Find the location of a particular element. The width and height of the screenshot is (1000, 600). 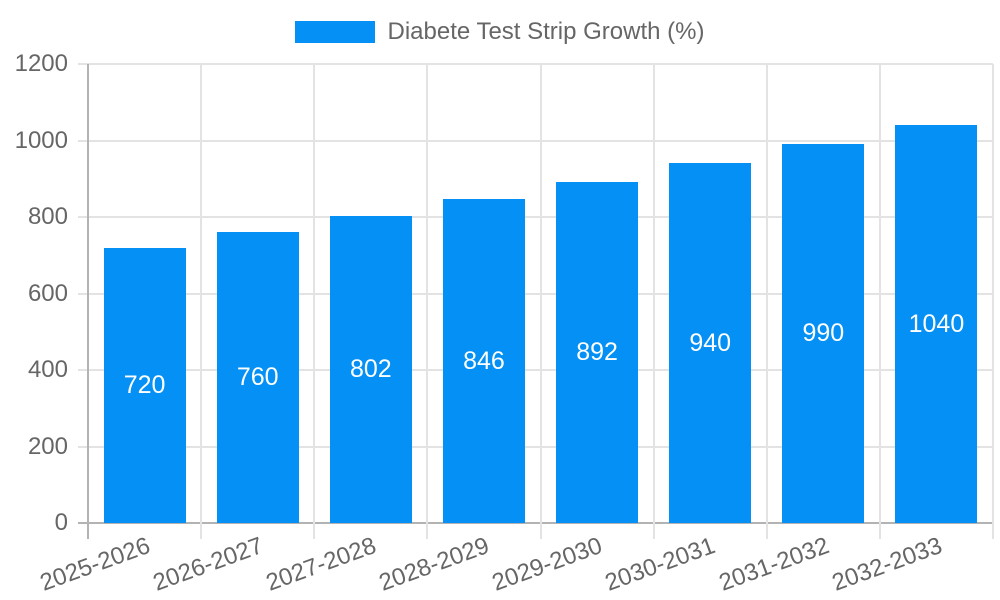

bar: 846 is located at coordinates (483, 361).